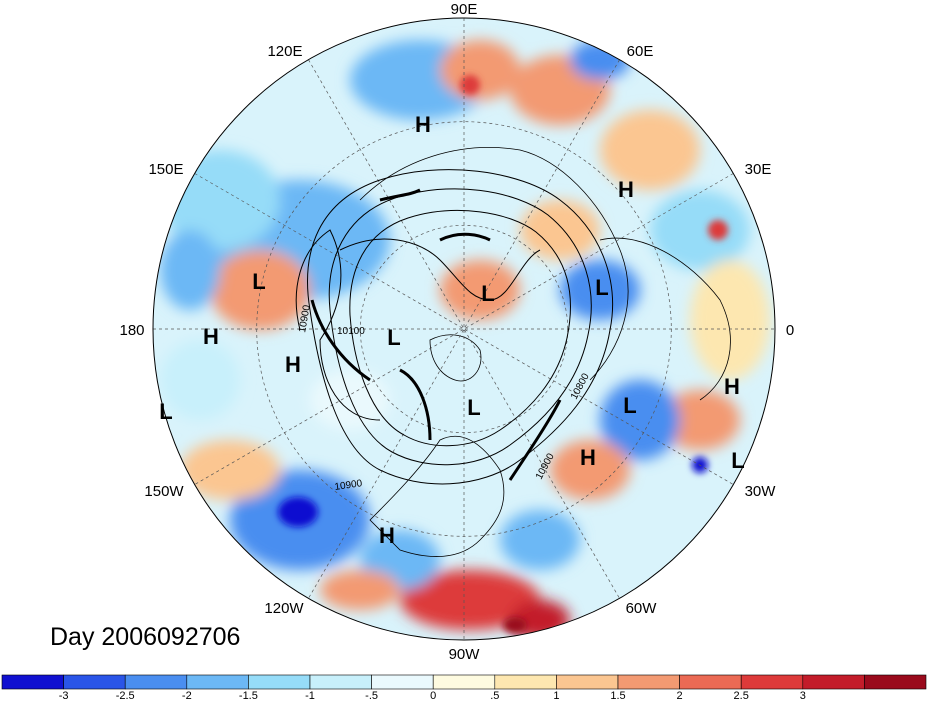  Describe the element at coordinates (284, 51) in the screenshot. I see `lon-label-120e: 120E` at that location.